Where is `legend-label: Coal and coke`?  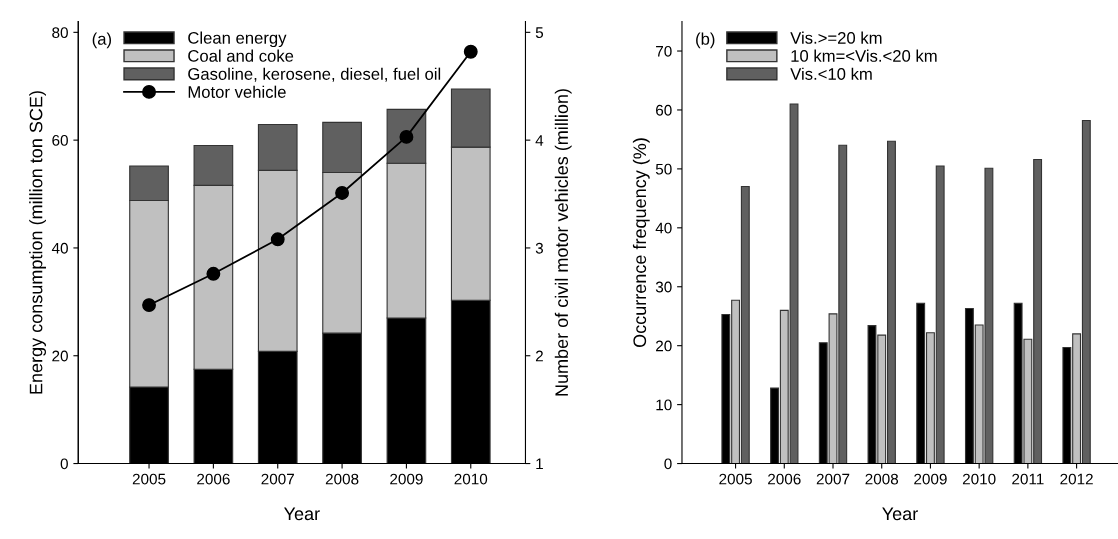
legend-label: Coal and coke is located at coordinates (241, 55).